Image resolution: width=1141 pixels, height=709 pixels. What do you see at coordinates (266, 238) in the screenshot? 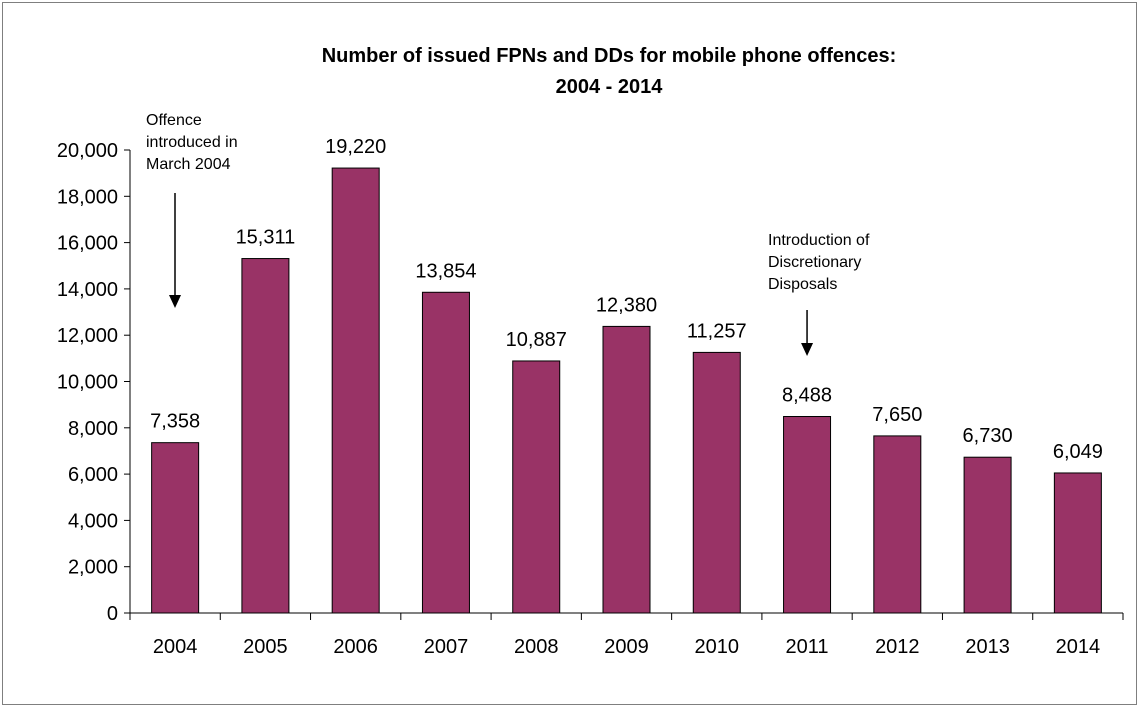
I see `data-label: 15,311` at bounding box center [266, 238].